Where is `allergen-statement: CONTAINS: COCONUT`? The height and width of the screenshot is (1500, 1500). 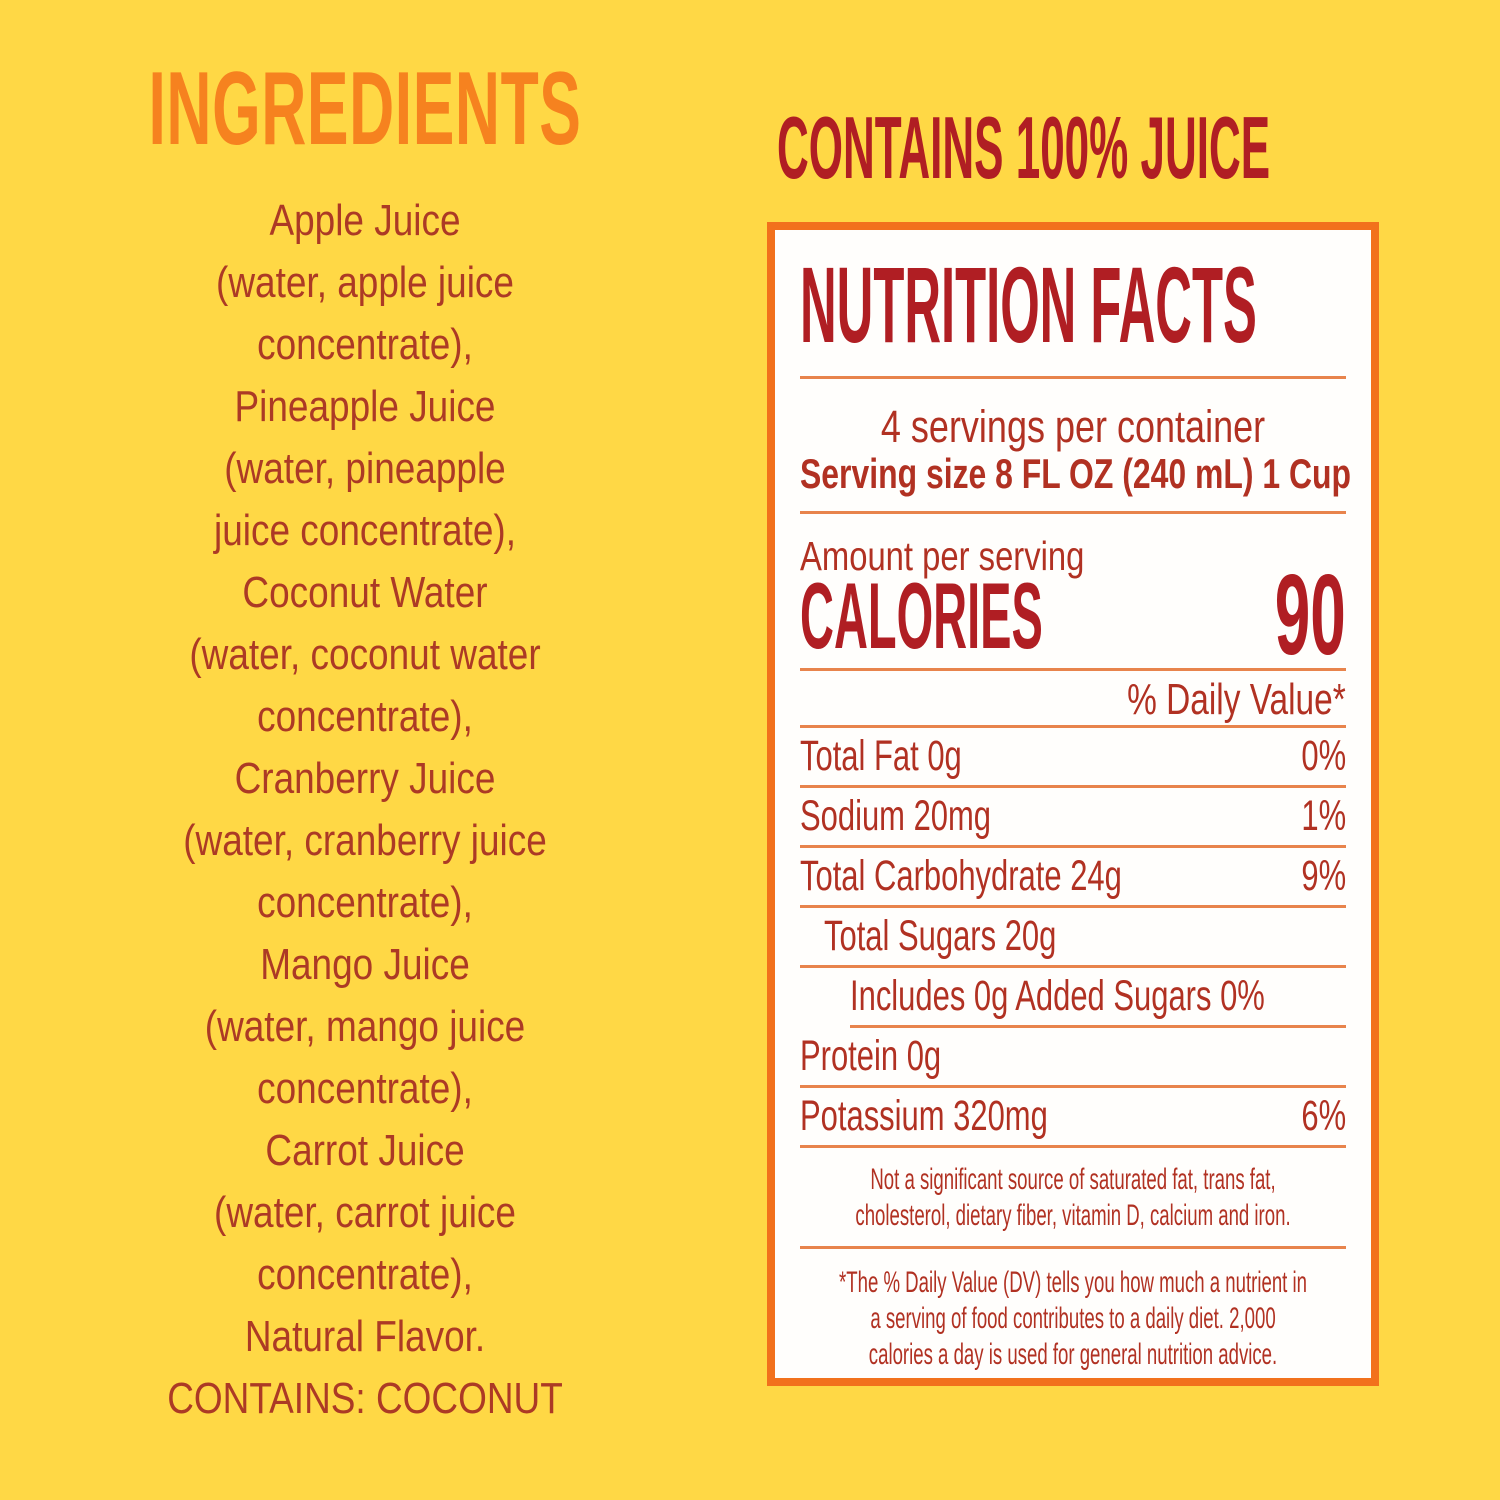
allergen-statement: CONTAINS: COCONUT is located at coordinates (365, 1398).